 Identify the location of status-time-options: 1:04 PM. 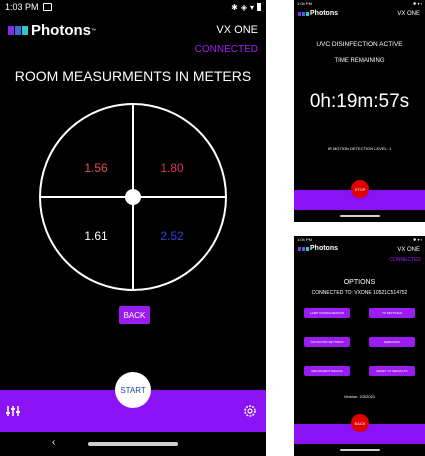
(304, 239).